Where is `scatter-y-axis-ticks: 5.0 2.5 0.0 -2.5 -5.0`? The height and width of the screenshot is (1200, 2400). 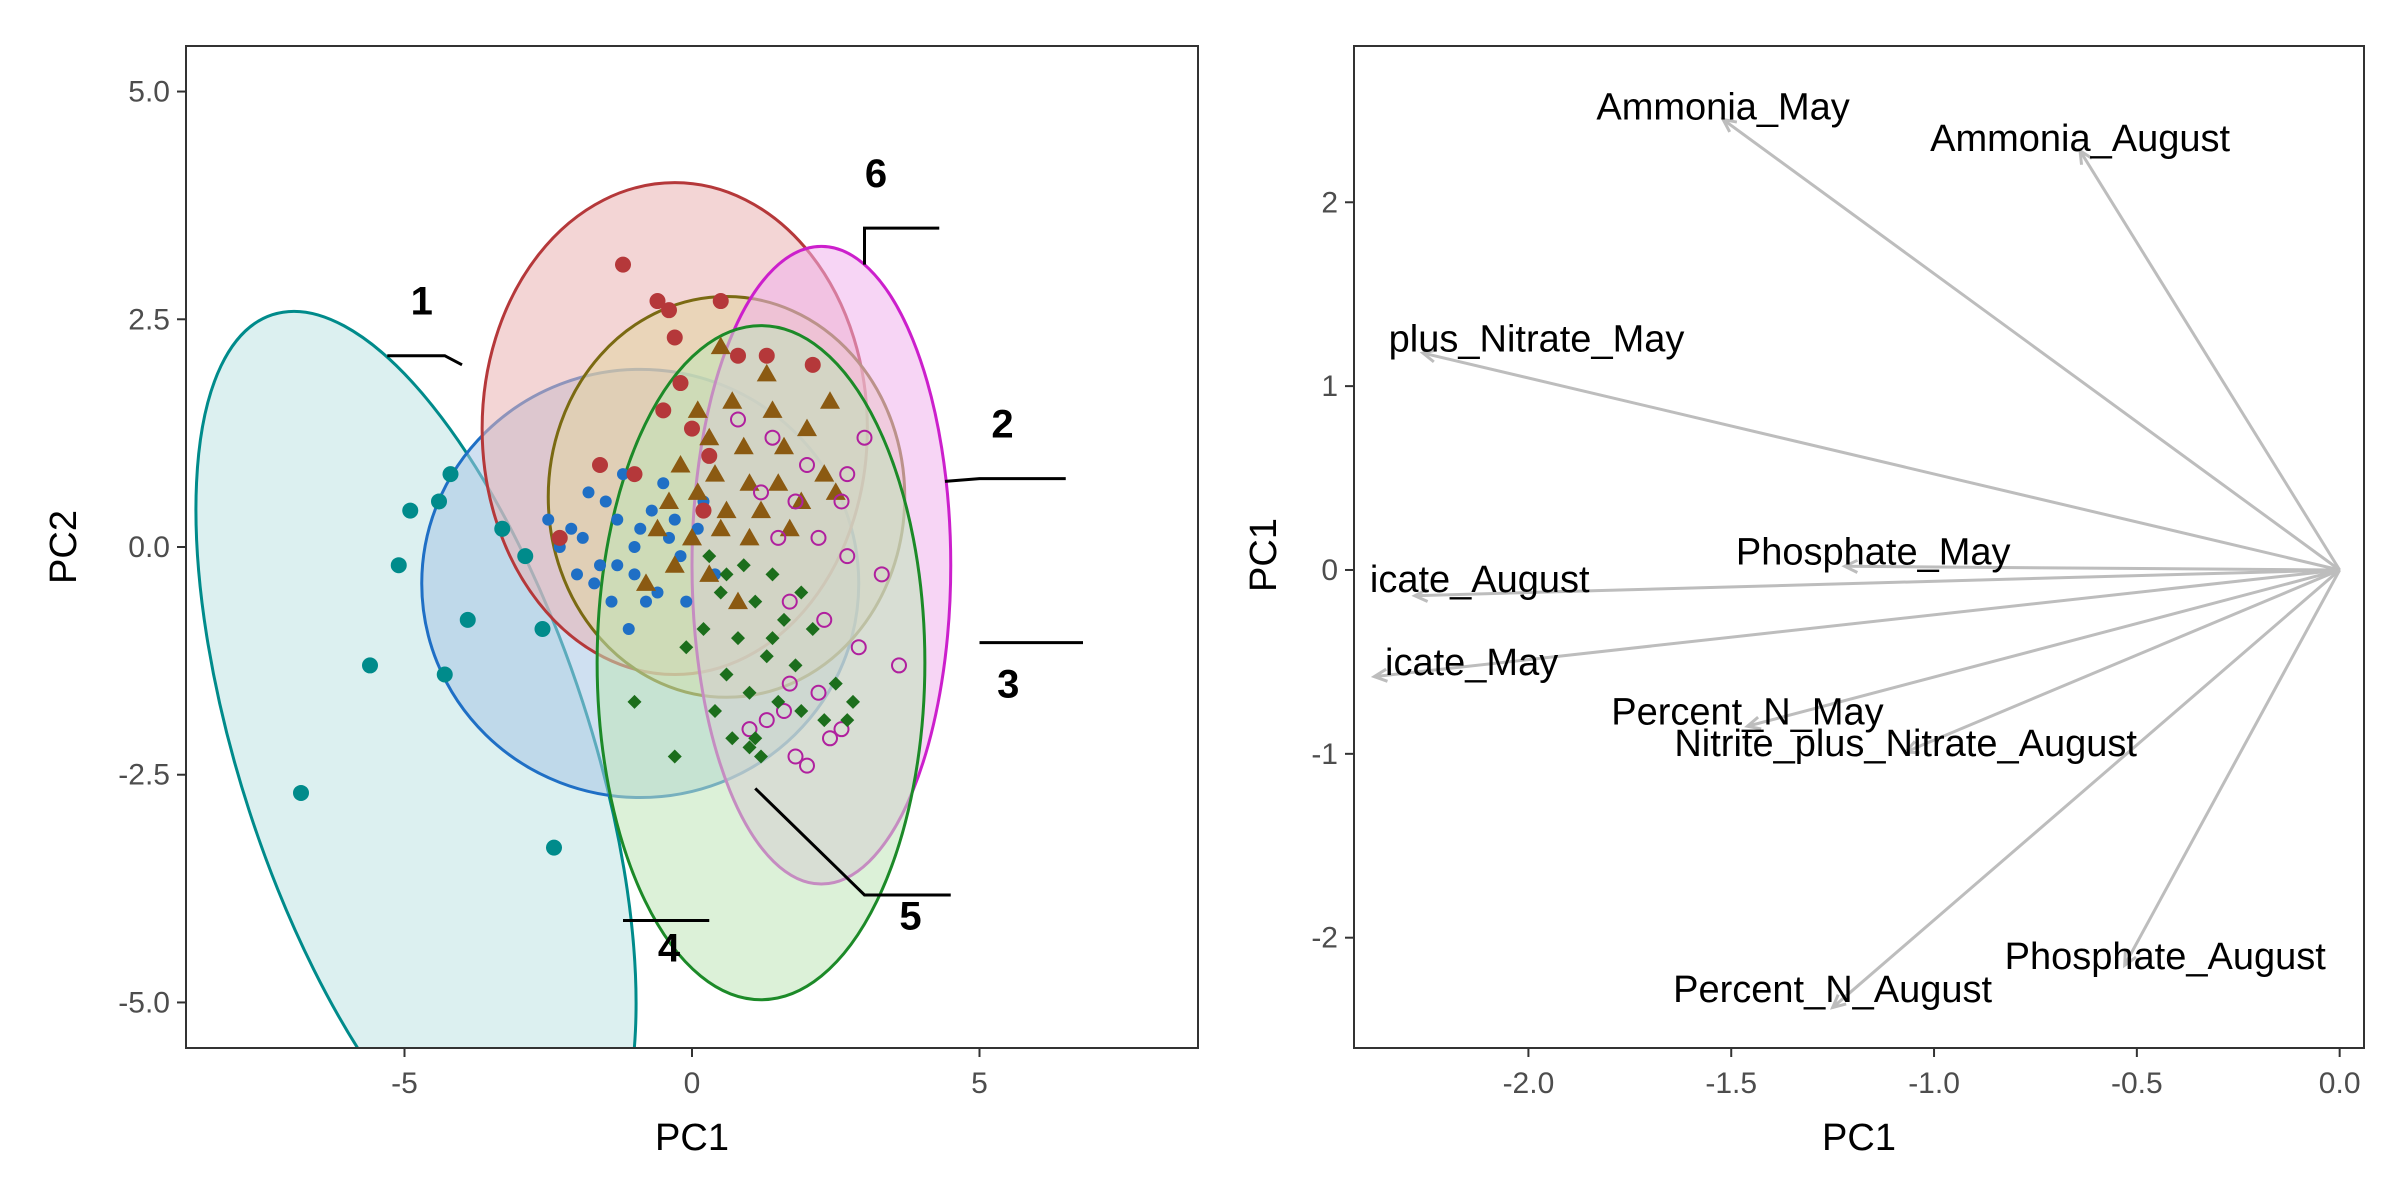
scatter-y-axis-ticks: 5.0 2.5 0.0 -2.5 -5.0 is located at coordinates (152, 547).